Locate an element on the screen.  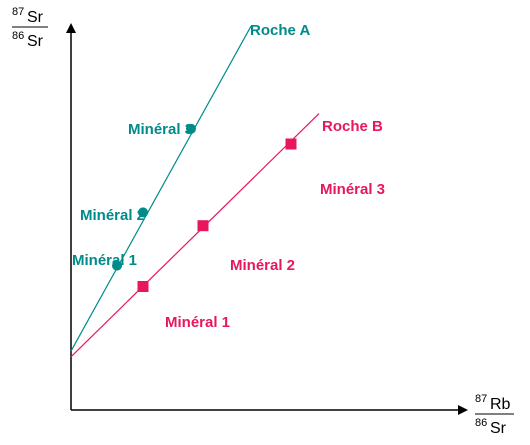
y-label-denominator: Sr is located at coordinates (35, 41).